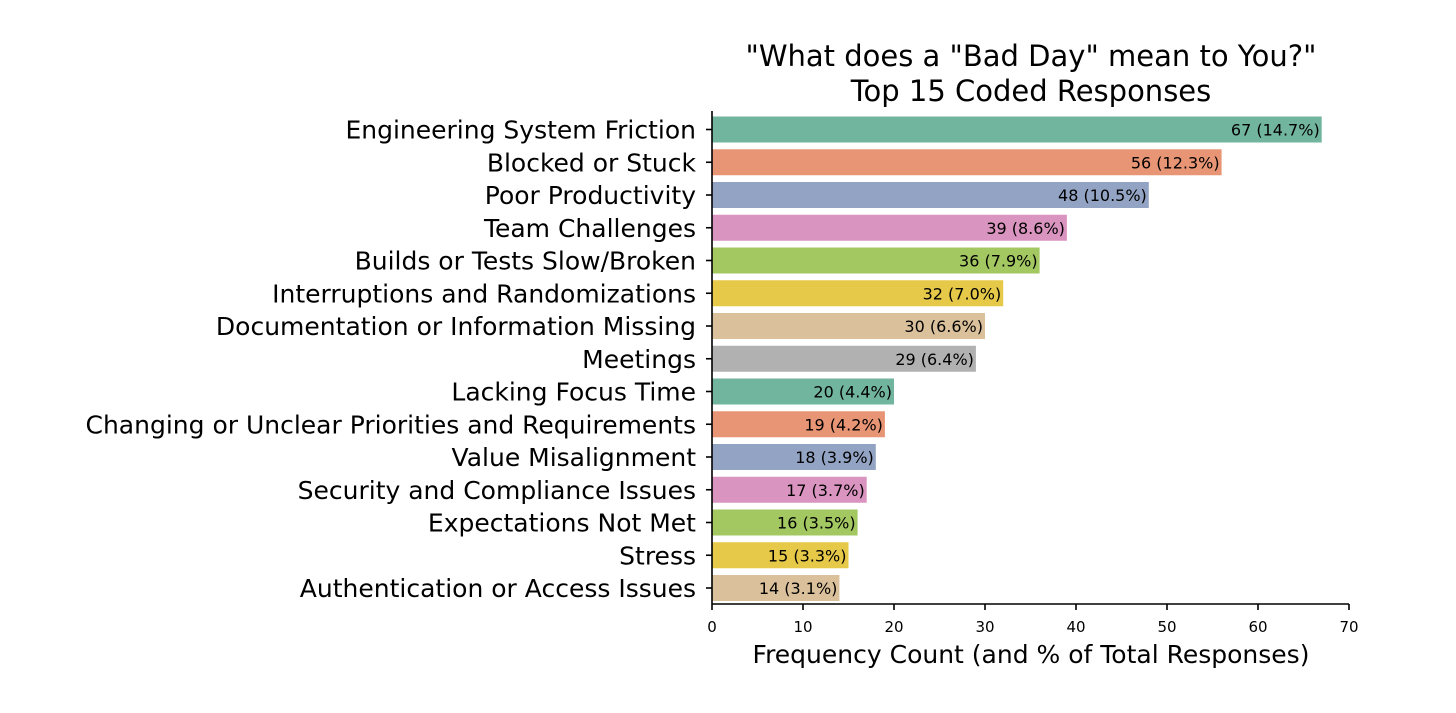 The image size is (1456, 713). Describe the element at coordinates (834, 457) in the screenshot. I see `bar-value-label: 18 (3.9%)` at that location.